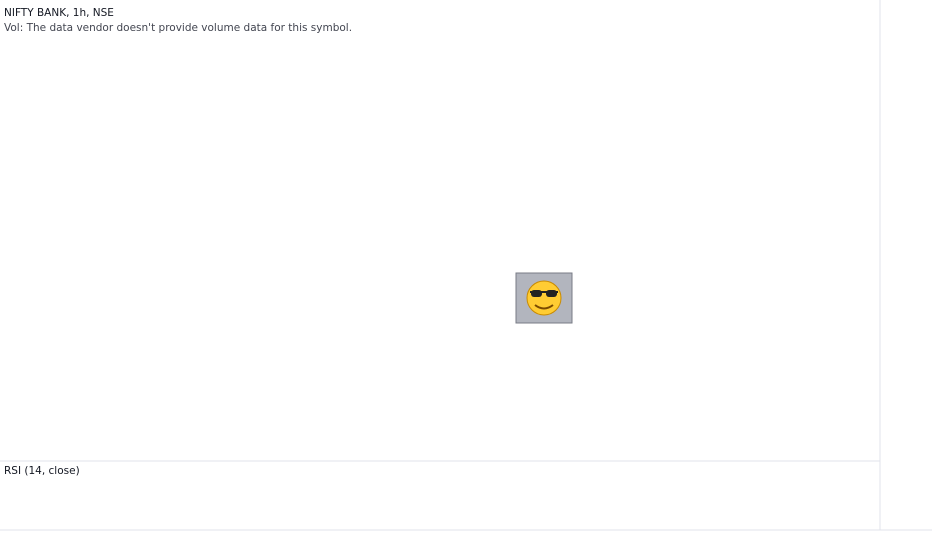 The image size is (932, 550). Describe the element at coordinates (544, 298) in the screenshot. I see `emoji-sticker` at that location.